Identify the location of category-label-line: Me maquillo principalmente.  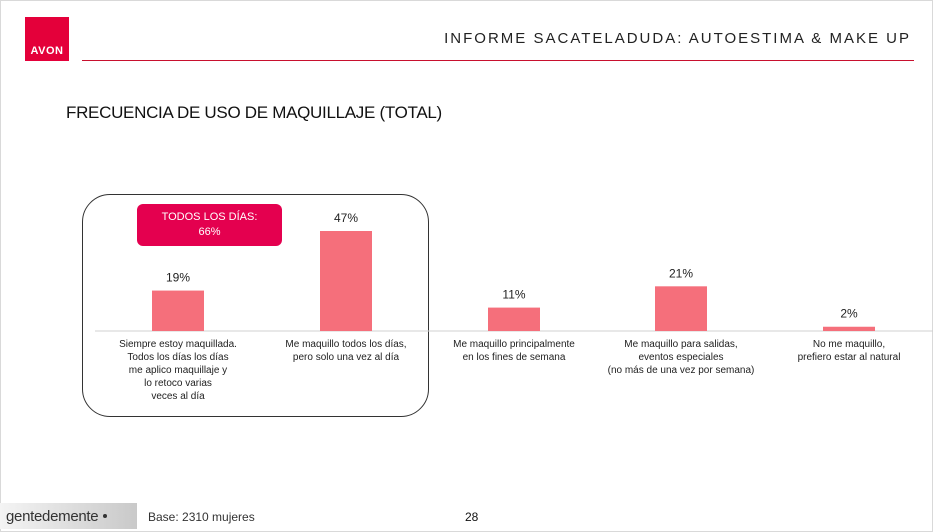
(514, 344).